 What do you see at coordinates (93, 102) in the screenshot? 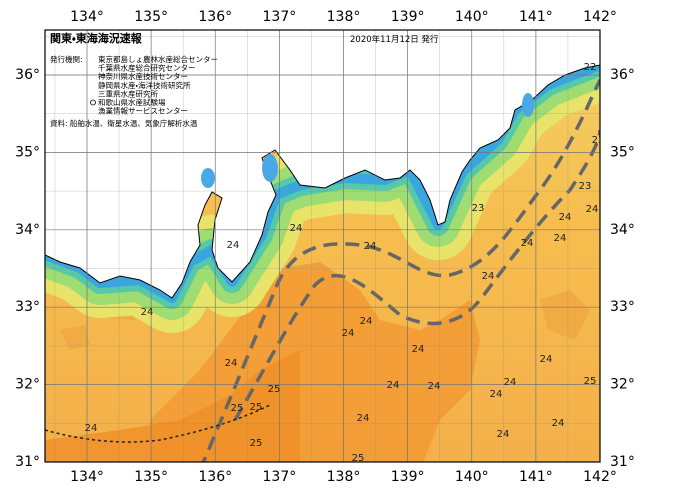
I see `marker` at bounding box center [93, 102].